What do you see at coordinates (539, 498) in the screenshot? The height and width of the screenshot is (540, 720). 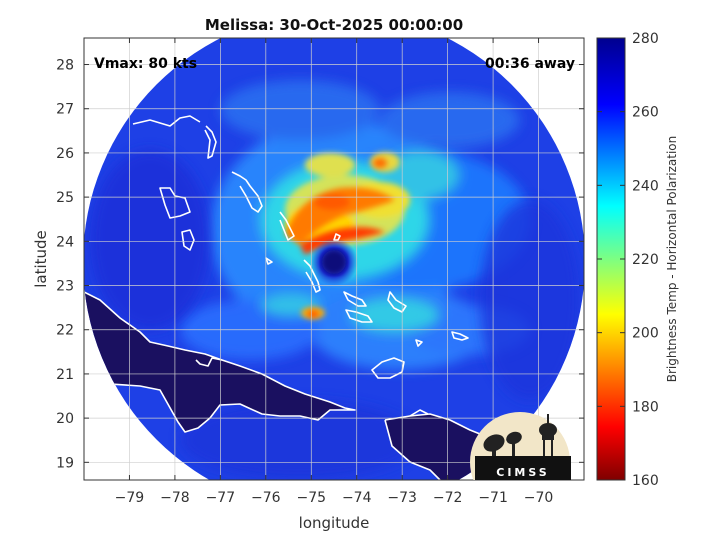 I see `x-tick-label: −70` at bounding box center [539, 498].